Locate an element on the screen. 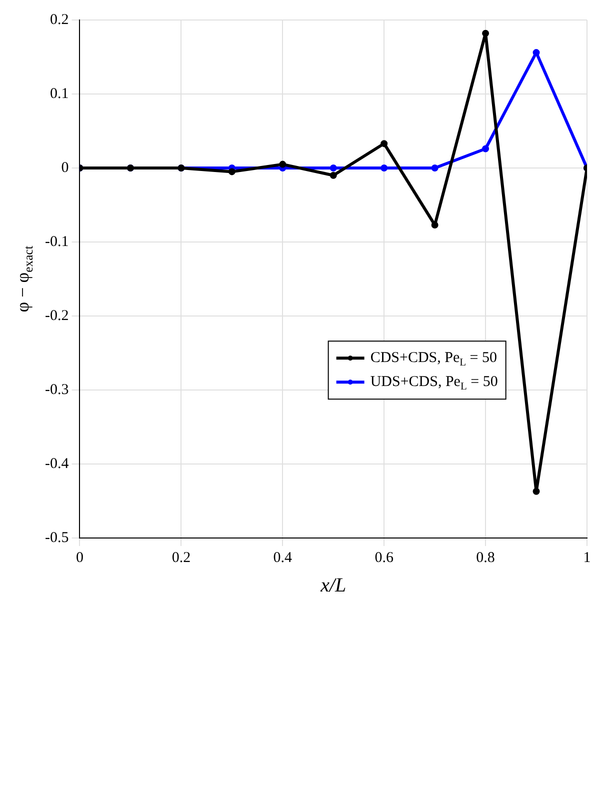 The height and width of the screenshot is (809, 609). y-tick-label: -0.4 is located at coordinates (57, 464).